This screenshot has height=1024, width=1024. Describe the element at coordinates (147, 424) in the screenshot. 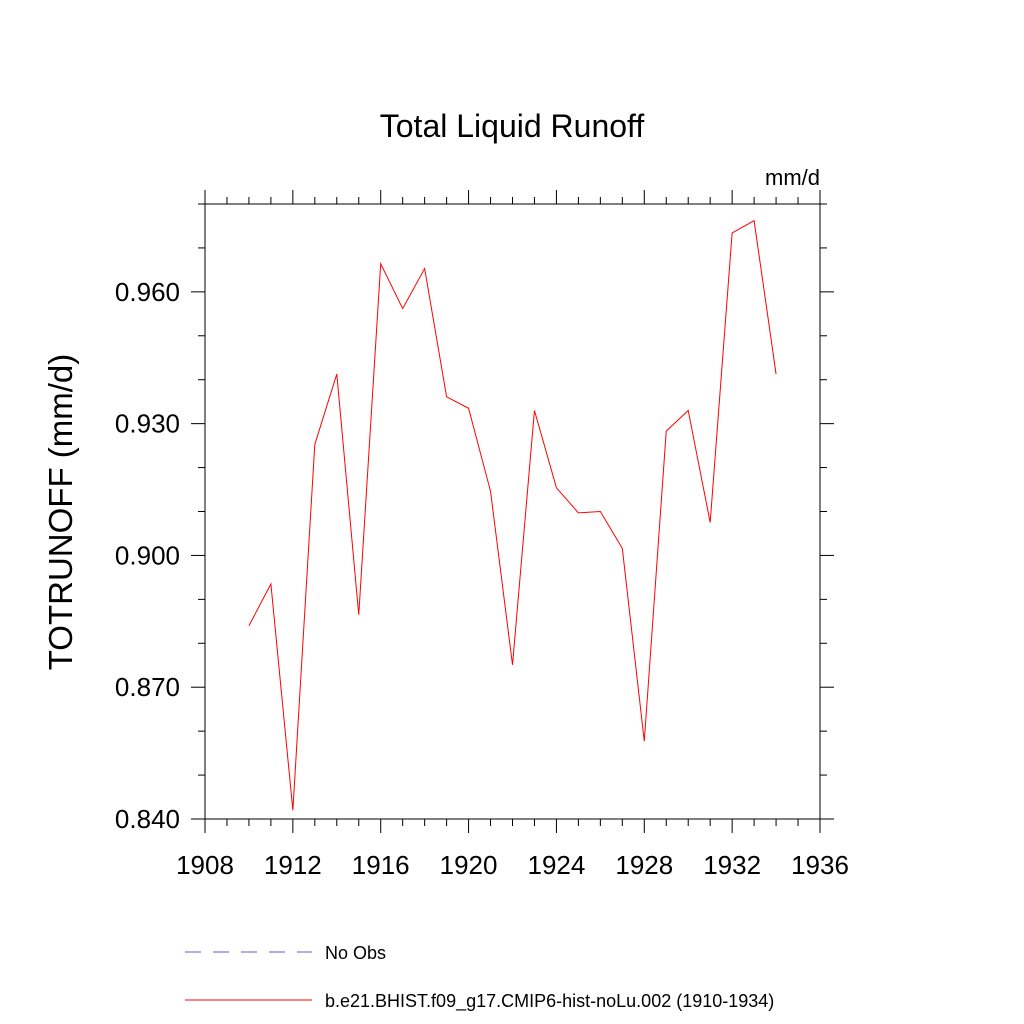

I see `y-tick-label: 0.930` at that location.